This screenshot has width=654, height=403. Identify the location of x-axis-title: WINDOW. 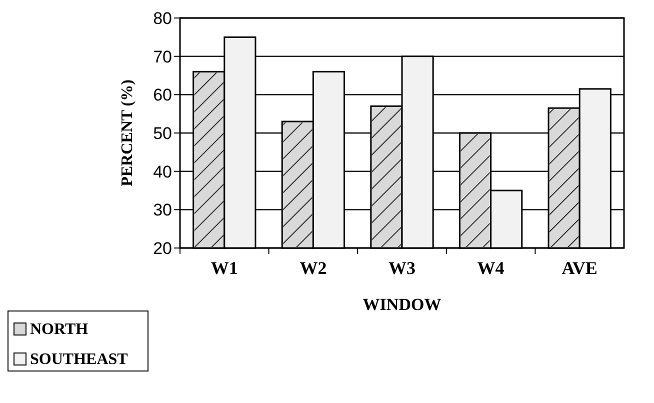
(402, 304).